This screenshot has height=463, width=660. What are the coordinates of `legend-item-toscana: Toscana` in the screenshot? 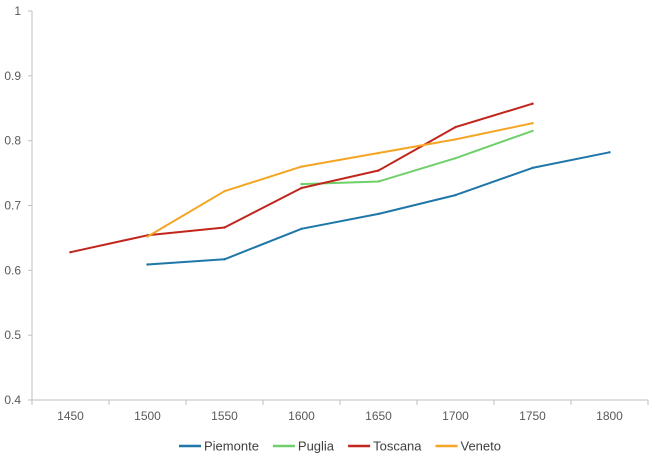 It's located at (385, 446).